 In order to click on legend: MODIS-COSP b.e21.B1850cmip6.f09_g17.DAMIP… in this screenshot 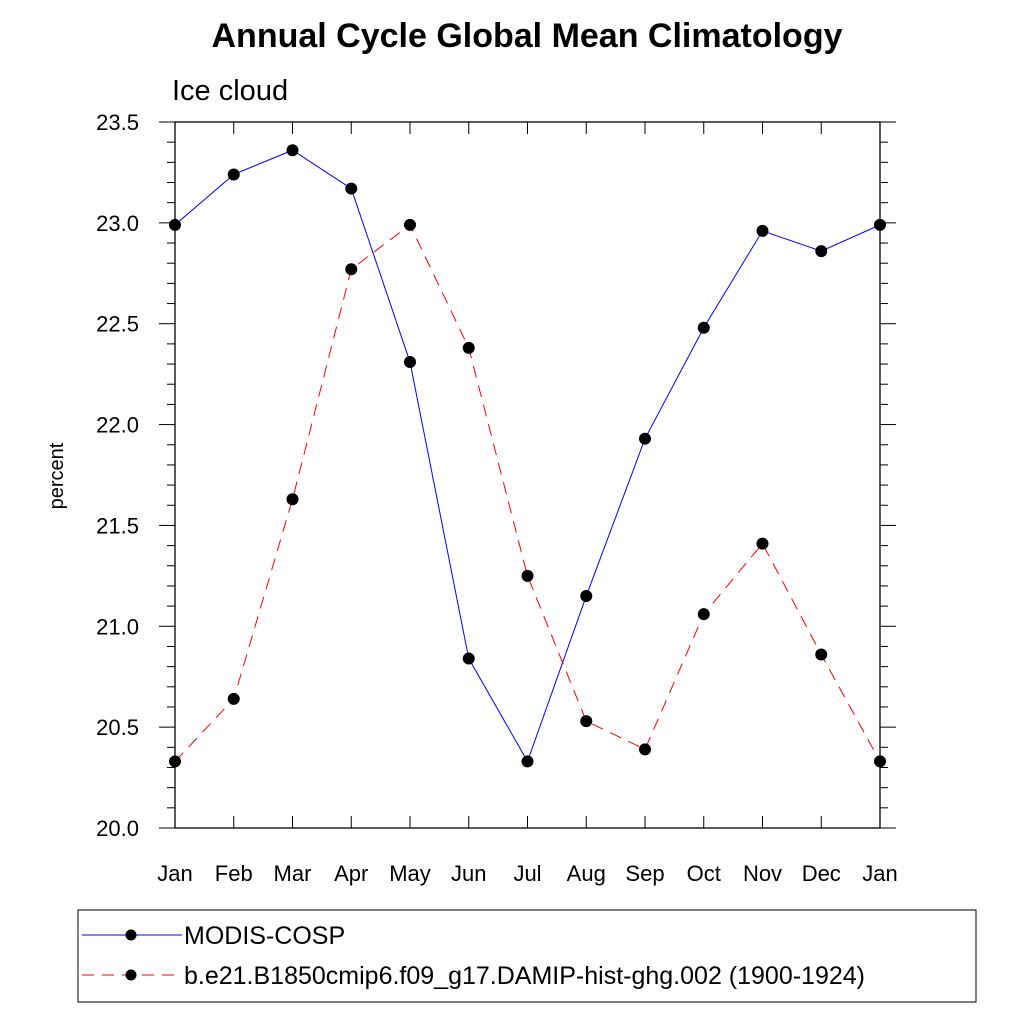, I will do `click(527, 956)`.